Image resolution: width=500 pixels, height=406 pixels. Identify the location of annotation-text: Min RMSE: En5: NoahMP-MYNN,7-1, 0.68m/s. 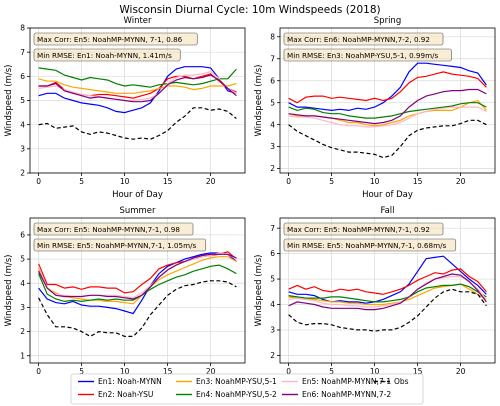
(366, 245).